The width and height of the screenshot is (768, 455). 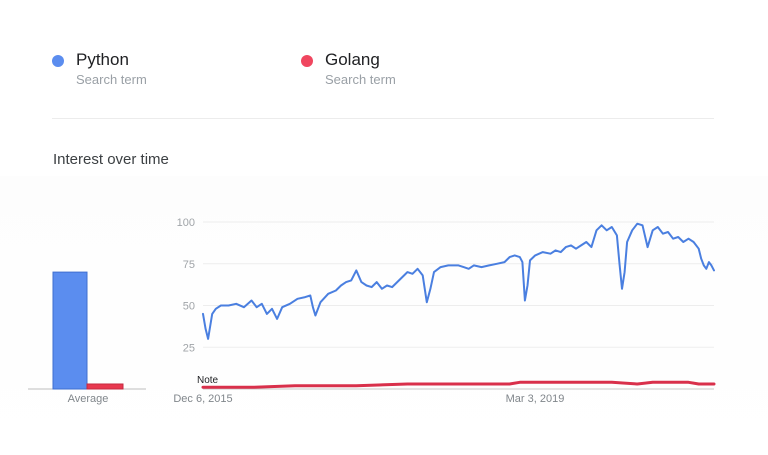 What do you see at coordinates (111, 79) in the screenshot?
I see `term-python-subtitle: Search term` at bounding box center [111, 79].